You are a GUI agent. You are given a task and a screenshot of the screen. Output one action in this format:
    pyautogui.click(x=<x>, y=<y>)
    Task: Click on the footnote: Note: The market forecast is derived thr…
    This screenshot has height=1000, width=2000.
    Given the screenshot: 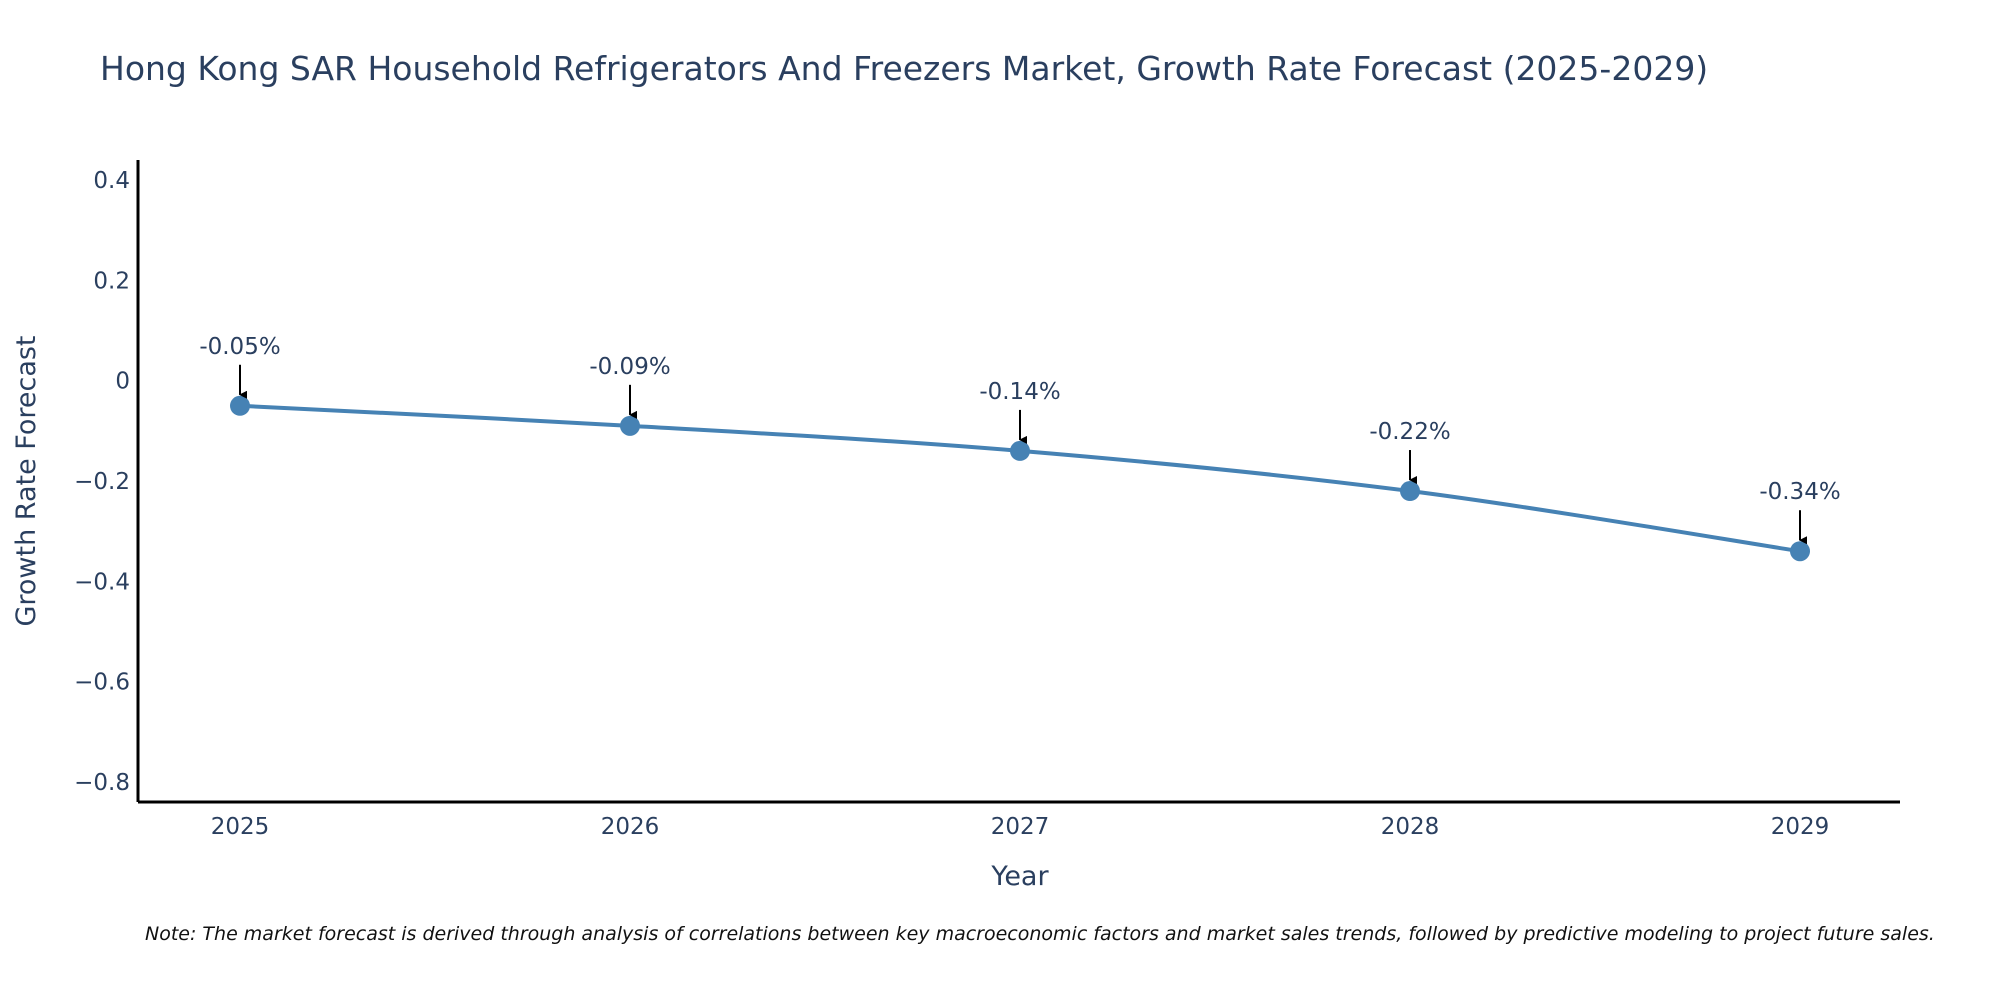 What is the action you would take?
    pyautogui.click(x=1040, y=934)
    